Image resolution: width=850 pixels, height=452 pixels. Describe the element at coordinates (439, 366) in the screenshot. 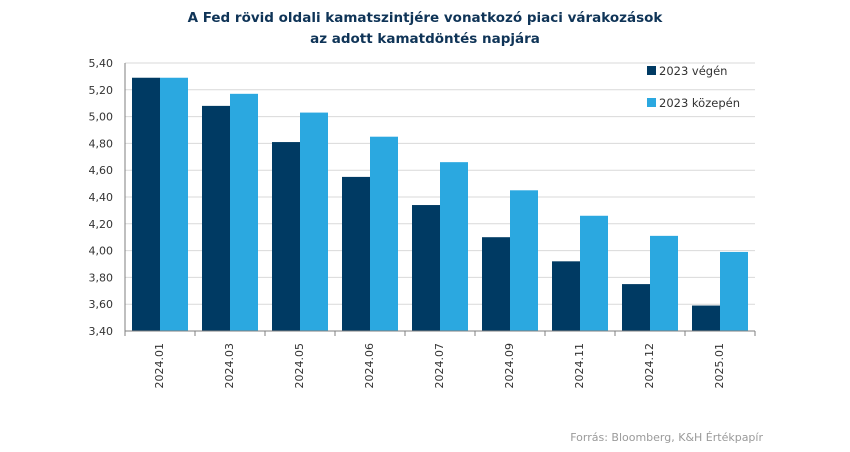

I see `x-tick-label: 2024.07` at that location.